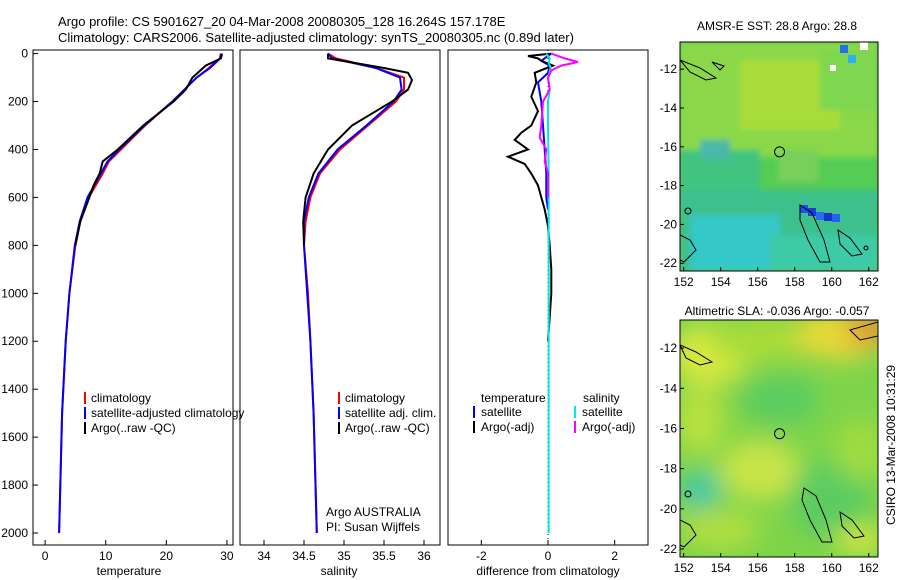 This screenshot has width=900, height=580. I want to click on sla-map-x-ticks: 152 154 156 158 160 162, so click(776, 564).